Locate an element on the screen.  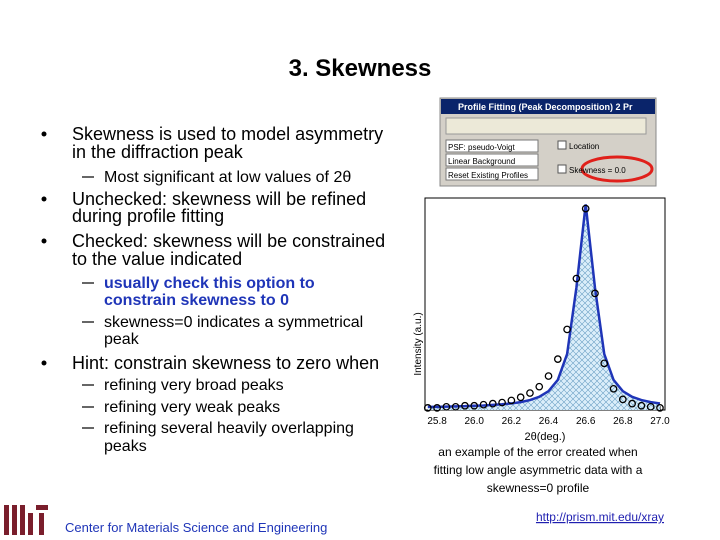
bullet-text: peaks is located at coordinates (125, 446).